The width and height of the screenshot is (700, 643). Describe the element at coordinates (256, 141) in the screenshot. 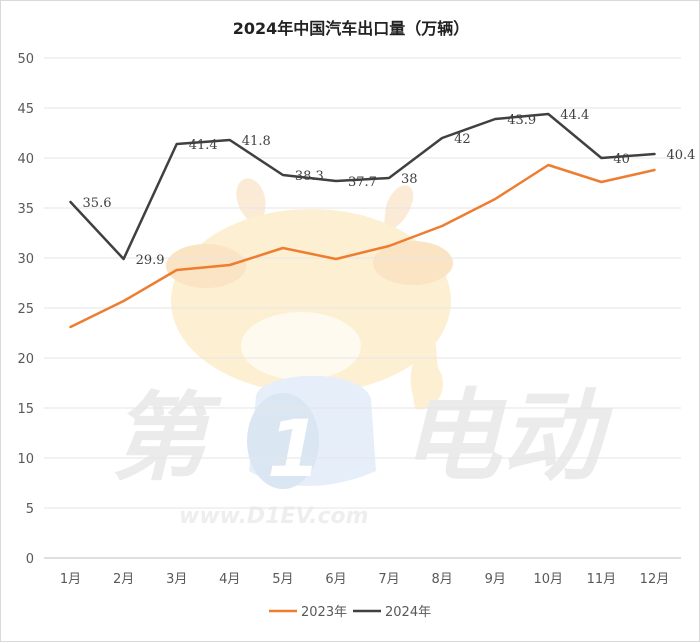

I see `data-label: 41.8` at that location.